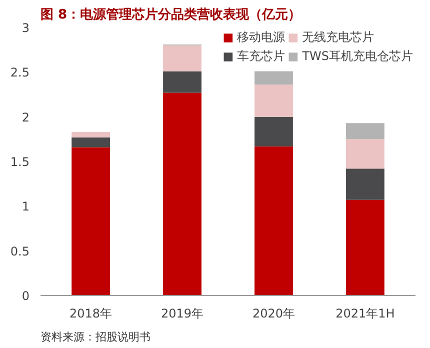 The height and width of the screenshot is (348, 430). I want to click on x-tick-label: 2020年, so click(274, 313).